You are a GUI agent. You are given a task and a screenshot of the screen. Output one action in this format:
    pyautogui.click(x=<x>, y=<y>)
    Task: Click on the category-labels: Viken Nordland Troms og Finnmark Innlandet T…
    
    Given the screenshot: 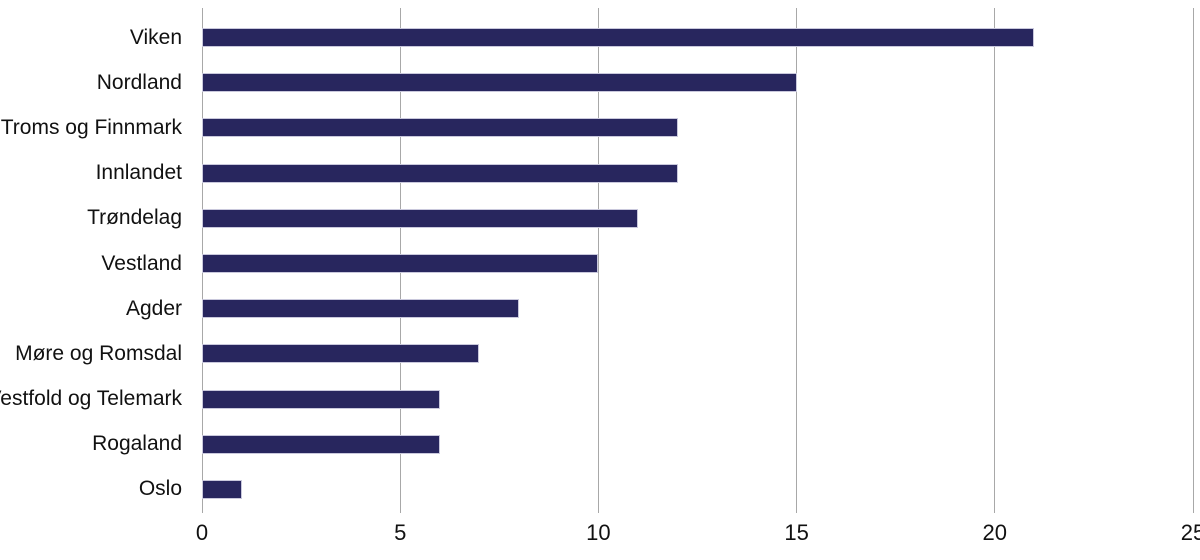 What is the action you would take?
    pyautogui.click(x=96, y=263)
    